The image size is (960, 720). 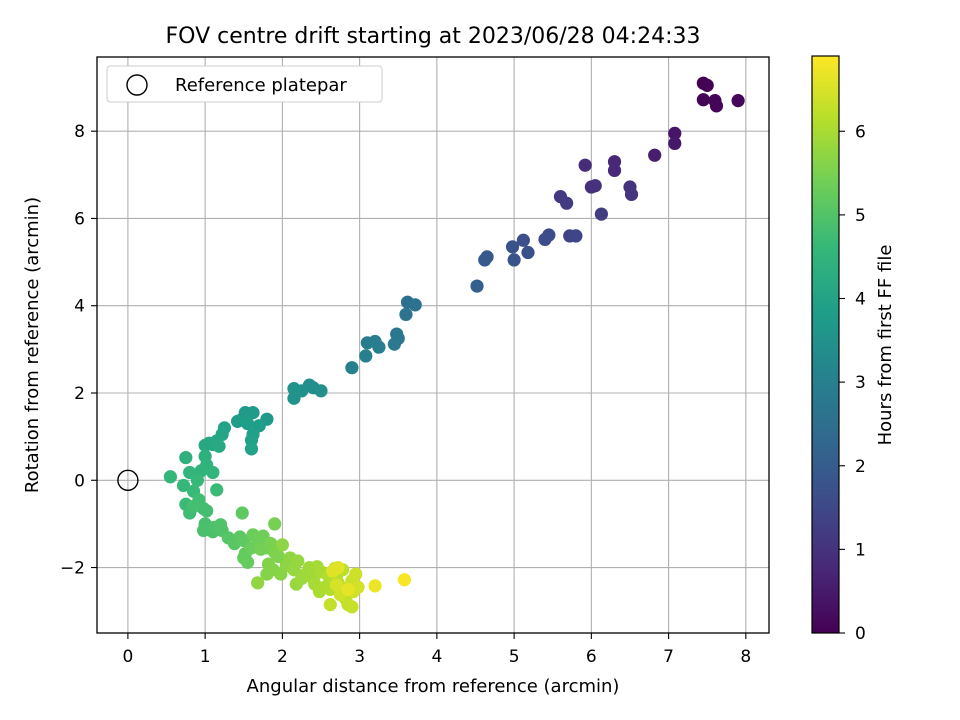 I want to click on x-axis-label: Angular distance from reference (arcmin), so click(x=433, y=686).